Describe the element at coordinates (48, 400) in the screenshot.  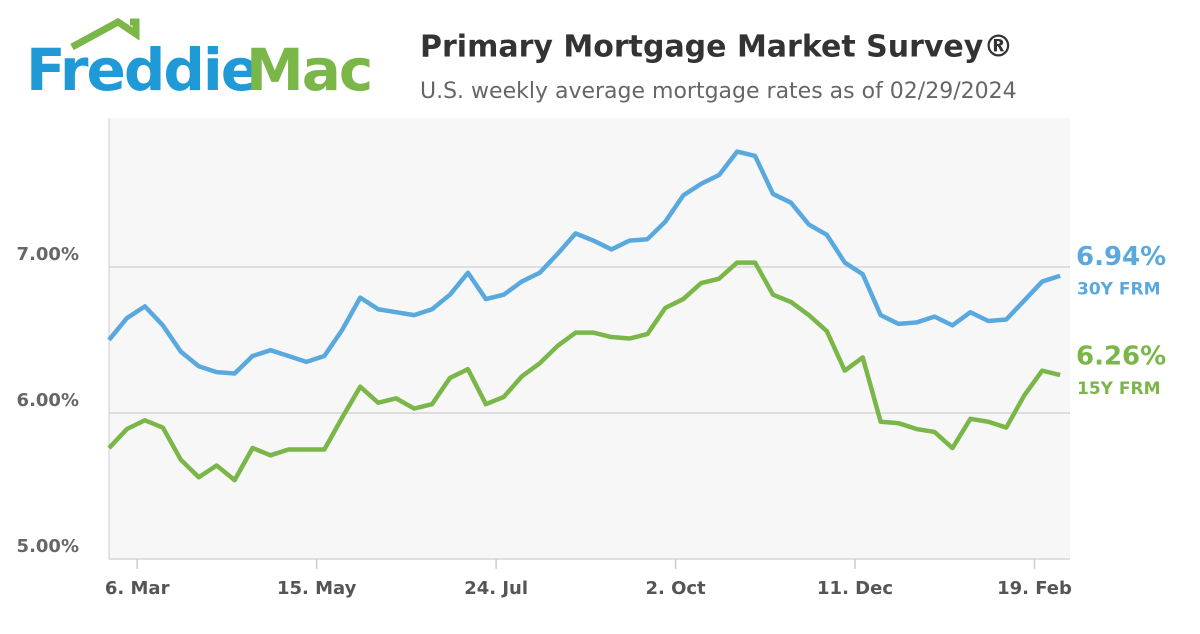
I see `y-tick-label: 6.00%` at that location.